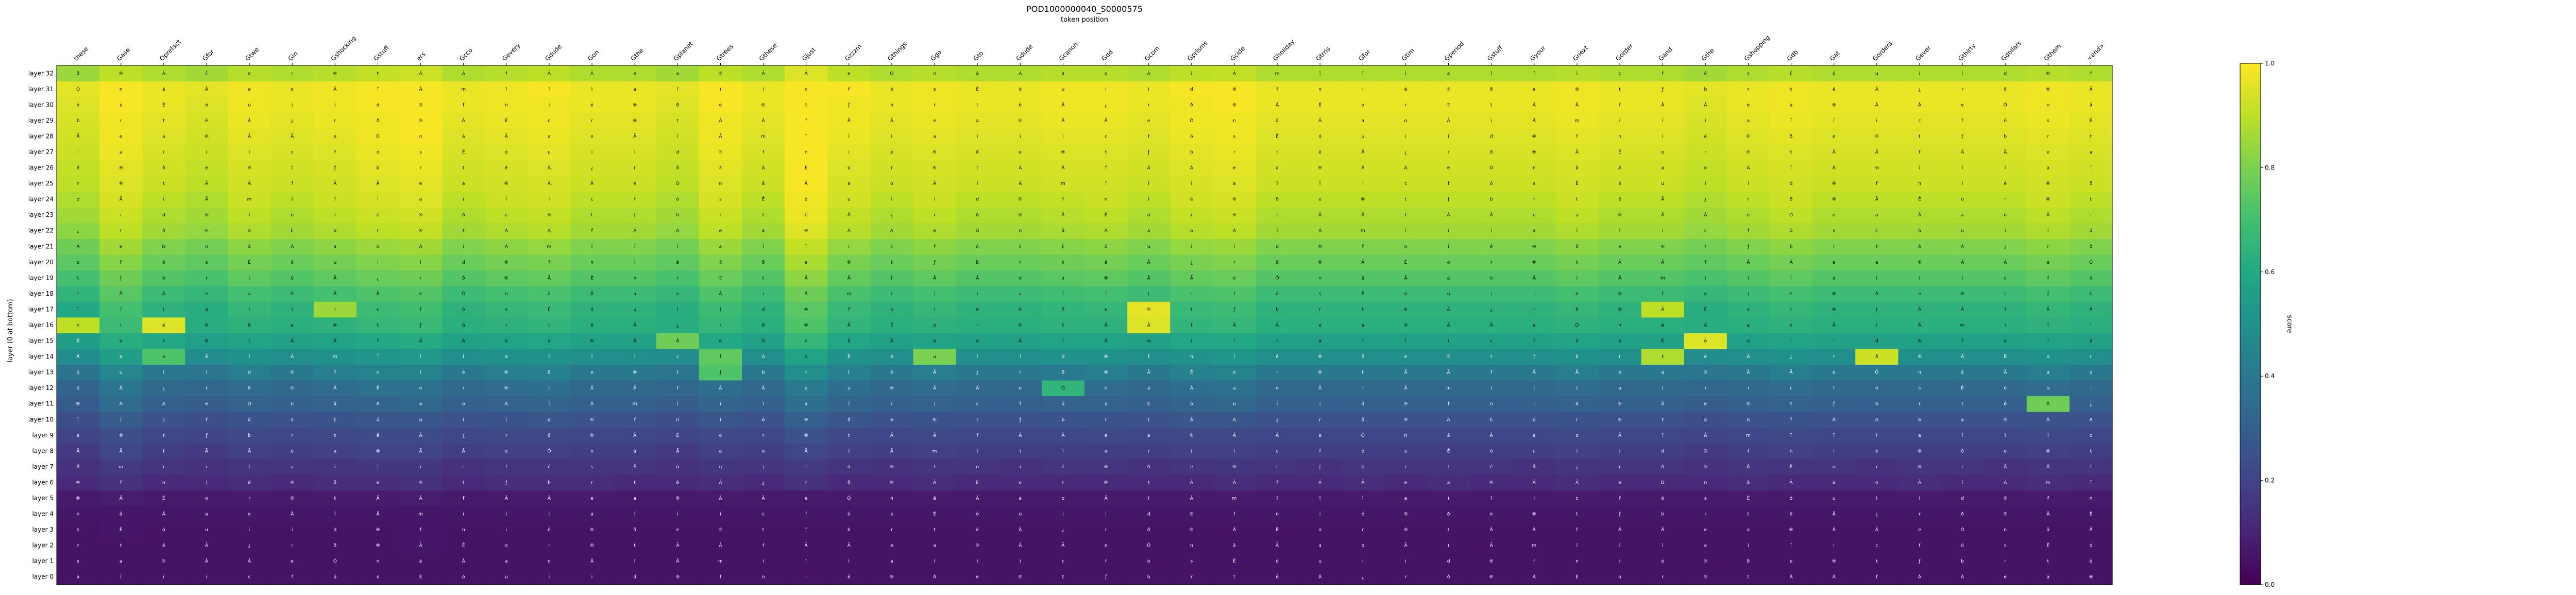 The image size is (2576, 595). Describe the element at coordinates (891, 373) in the screenshot. I see `cell-label: ê` at that location.